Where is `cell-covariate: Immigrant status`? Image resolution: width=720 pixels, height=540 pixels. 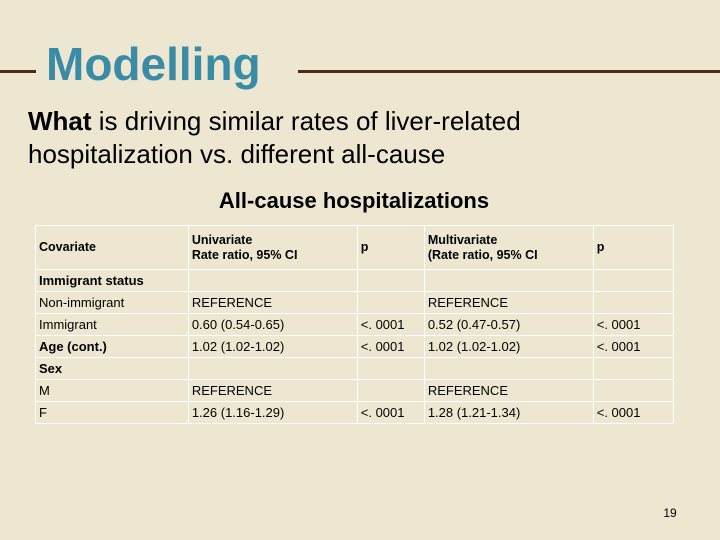 cell-covariate: Immigrant status is located at coordinates (112, 280).